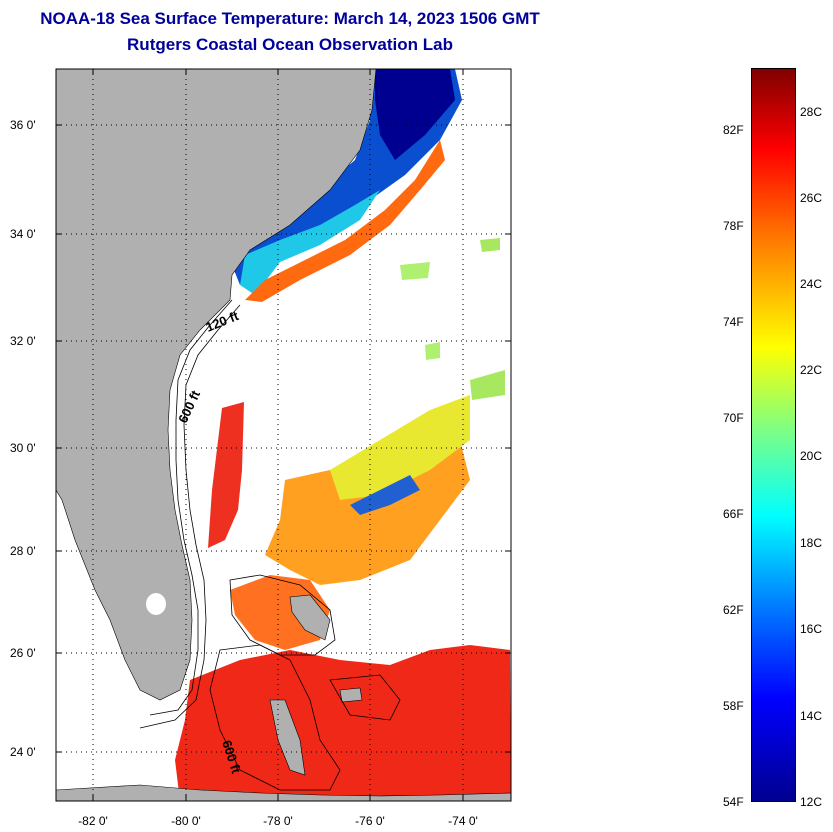  Describe the element at coordinates (23, 551) in the screenshot. I see `lat-tick-label: 28 0'` at that location.